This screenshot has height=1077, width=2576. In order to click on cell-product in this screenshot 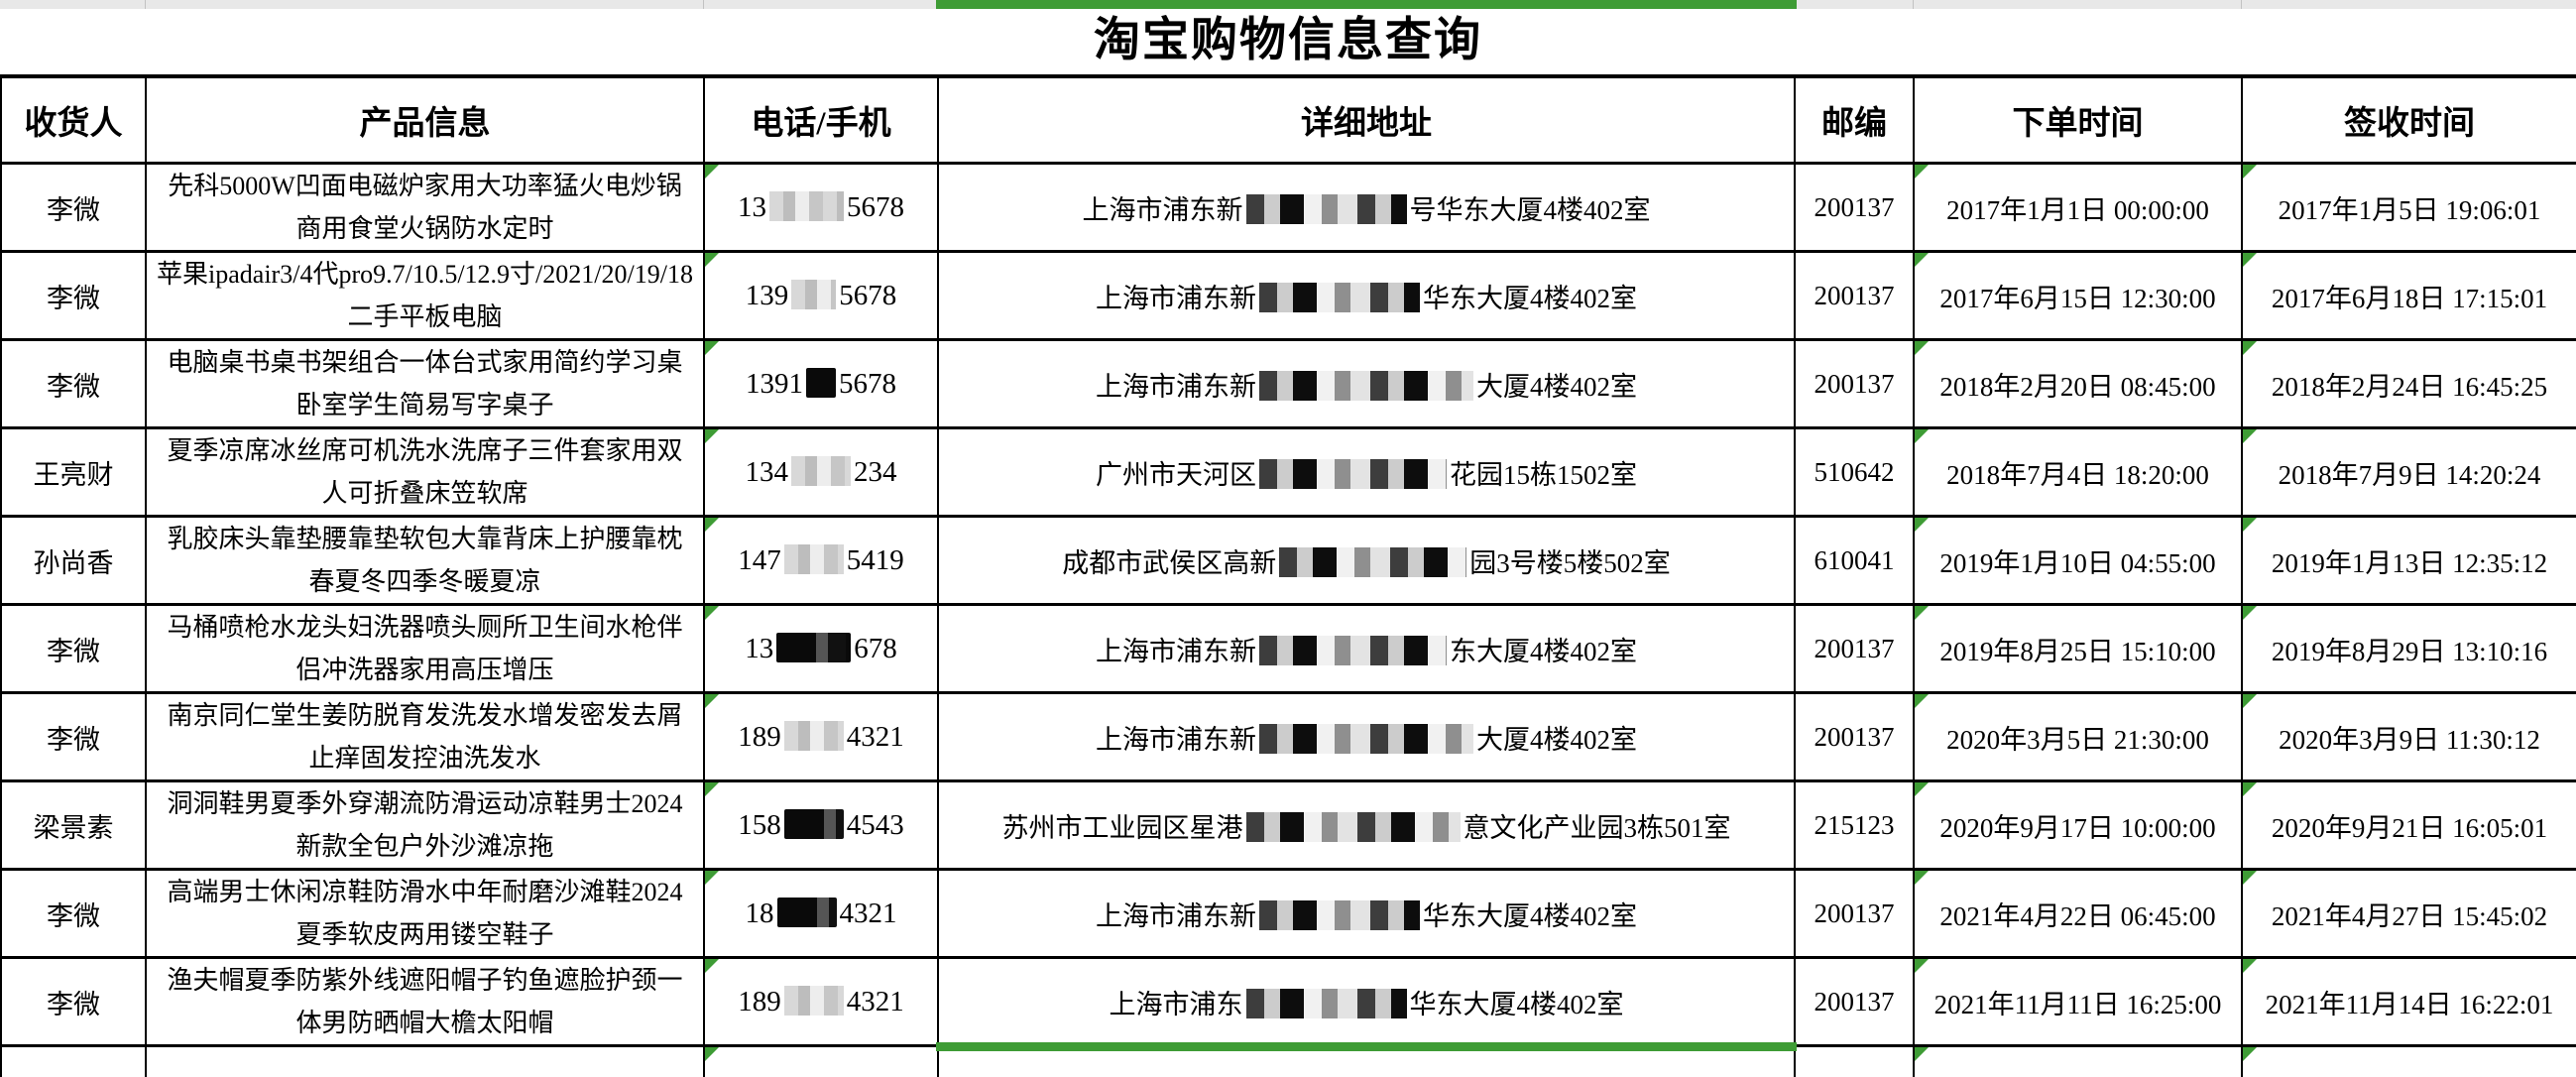, I will do `click(425, 1061)`.